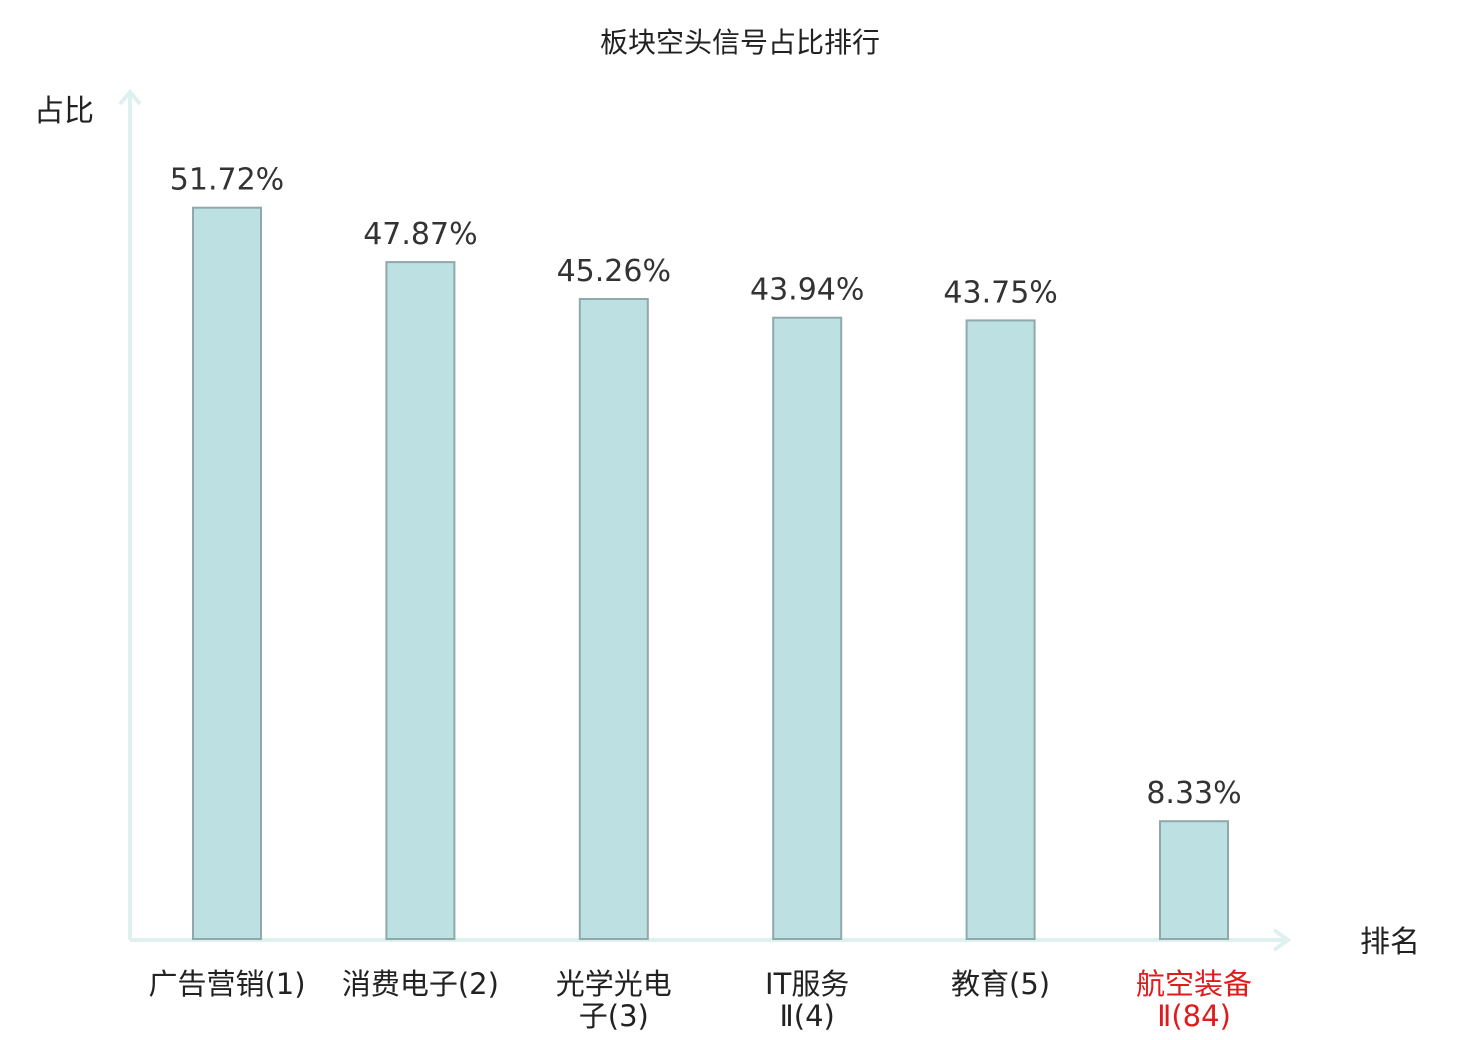 The height and width of the screenshot is (1040, 1480). What do you see at coordinates (420, 234) in the screenshot?
I see `value-label-2: 47.87%` at bounding box center [420, 234].